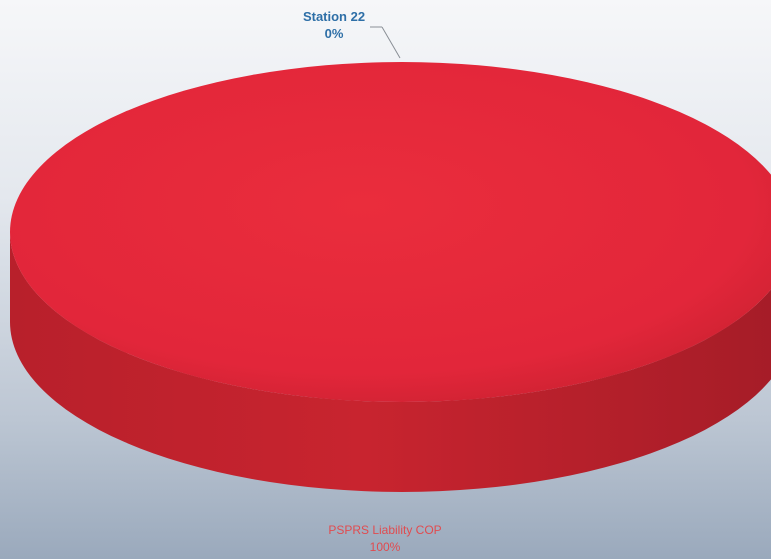 This screenshot has height=559, width=771. Describe the element at coordinates (385, 539) in the screenshot. I see `slice-label-psprs-liability-cop: PSPRS Liability COP 100%` at that location.